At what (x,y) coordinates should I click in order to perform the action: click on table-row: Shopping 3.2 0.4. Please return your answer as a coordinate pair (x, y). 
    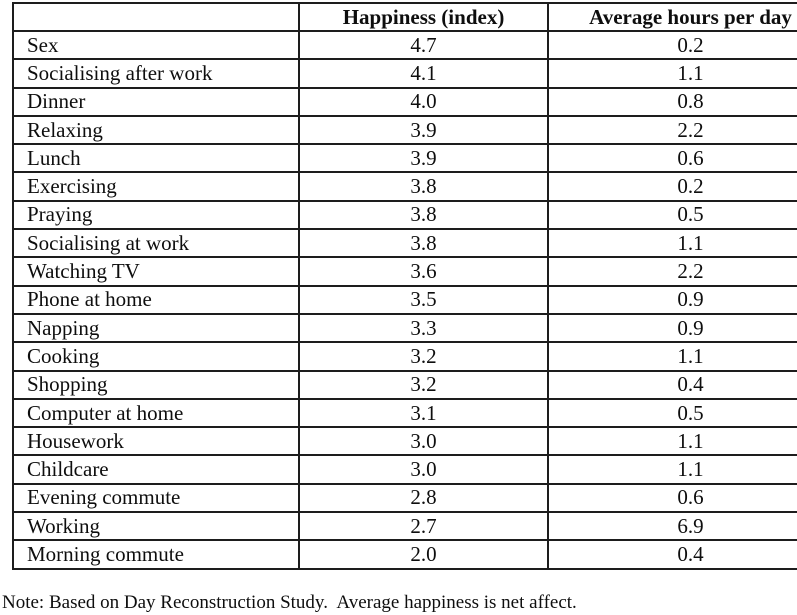
    Looking at the image, I should click on (404, 384).